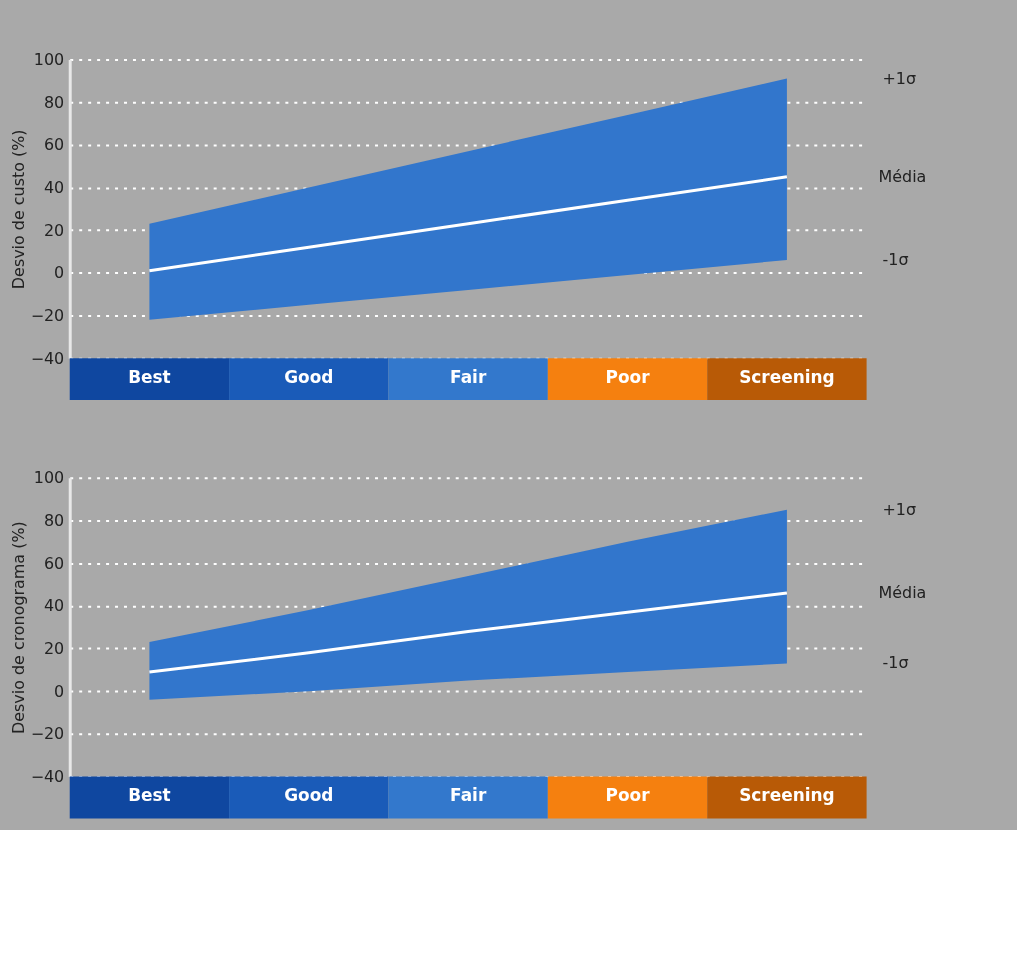 This screenshot has height=964, width=1017. What do you see at coordinates (18, 209) in the screenshot?
I see `y-axis-title: Desvio de custo (%)` at bounding box center [18, 209].